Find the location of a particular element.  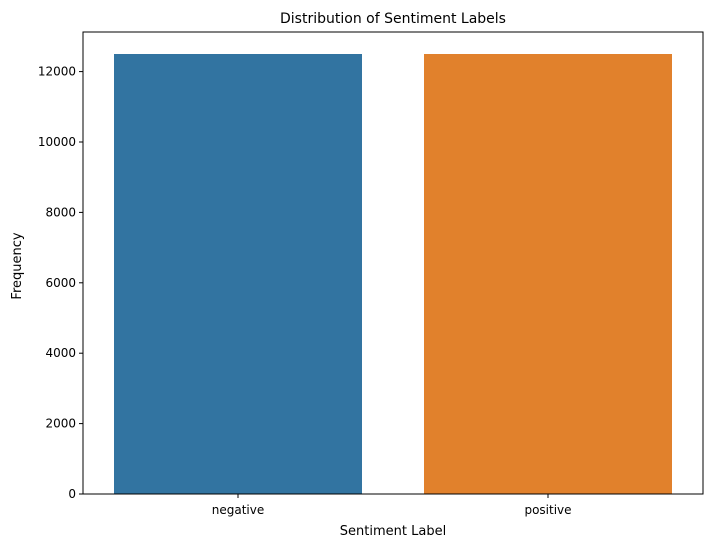

y-axis: 0 2000 4000 6000 8000 10000 12000 is located at coordinates (60, 283).